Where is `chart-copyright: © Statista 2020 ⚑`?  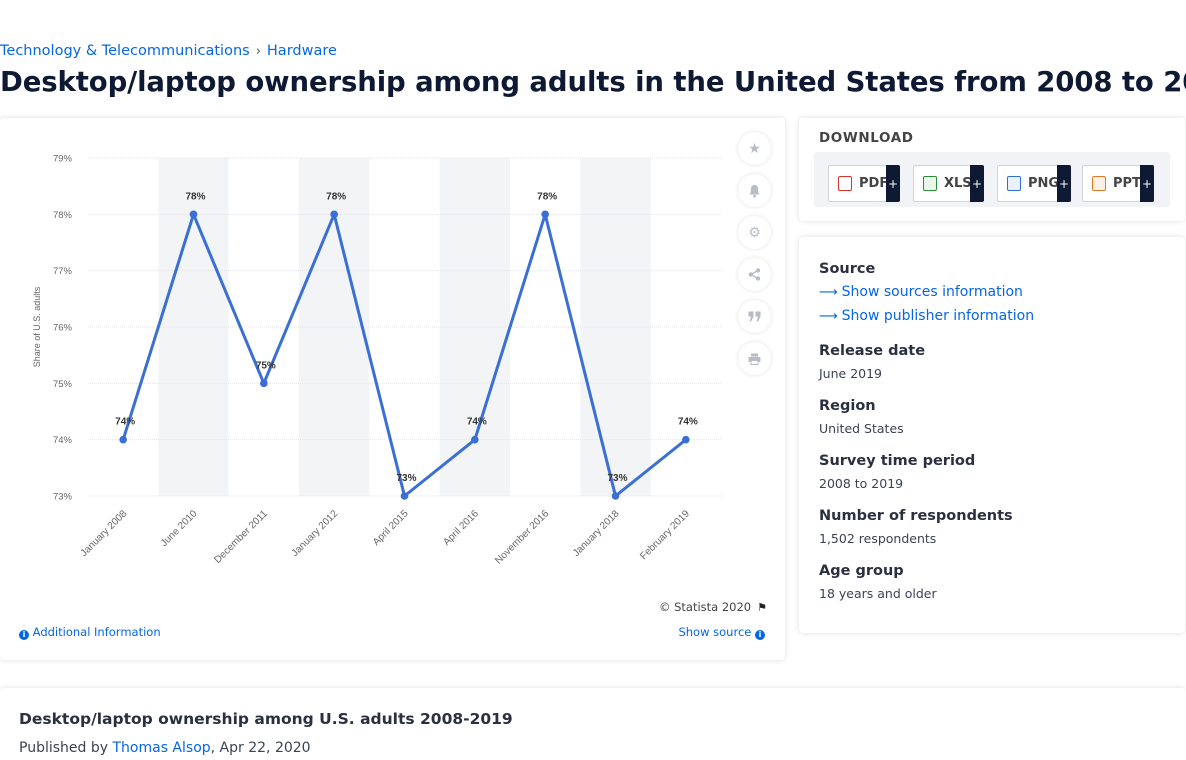
chart-copyright: © Statista 2020 ⚑ is located at coordinates (713, 607).